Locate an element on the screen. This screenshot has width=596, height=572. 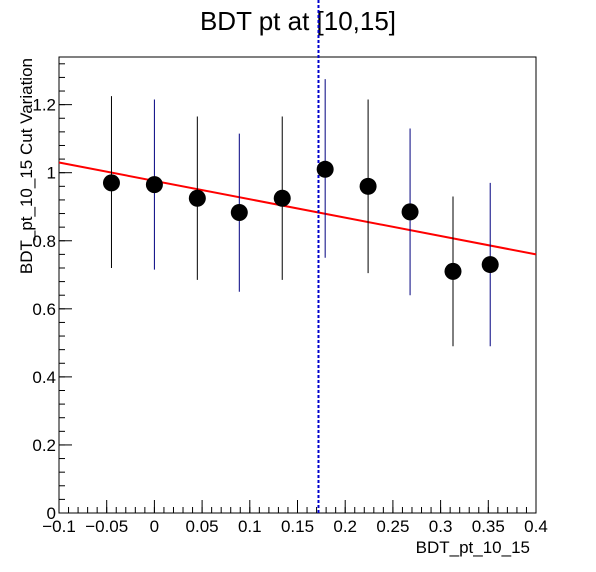
fit-layer is located at coordinates (297, 208).